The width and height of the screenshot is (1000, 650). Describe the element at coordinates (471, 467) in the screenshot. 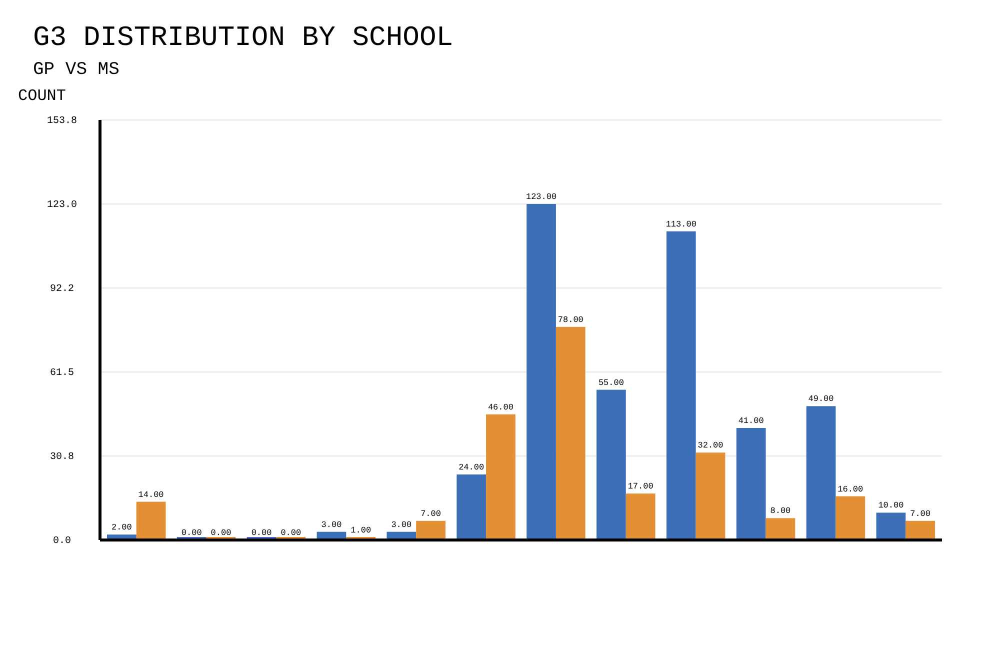

I see `data-label: 24.00` at that location.